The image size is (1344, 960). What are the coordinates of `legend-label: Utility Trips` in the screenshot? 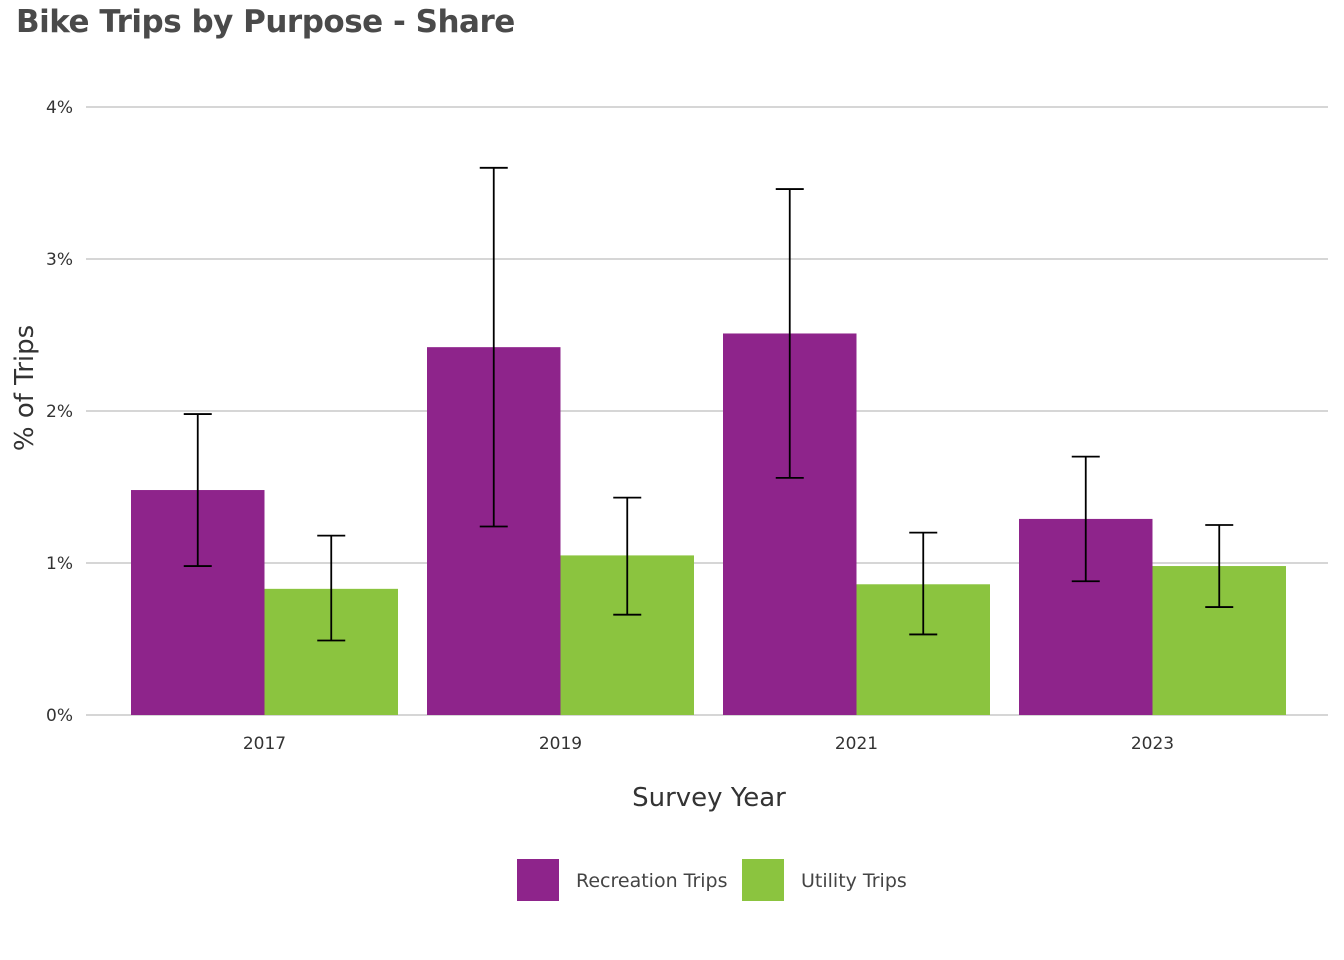 It's located at (854, 881).